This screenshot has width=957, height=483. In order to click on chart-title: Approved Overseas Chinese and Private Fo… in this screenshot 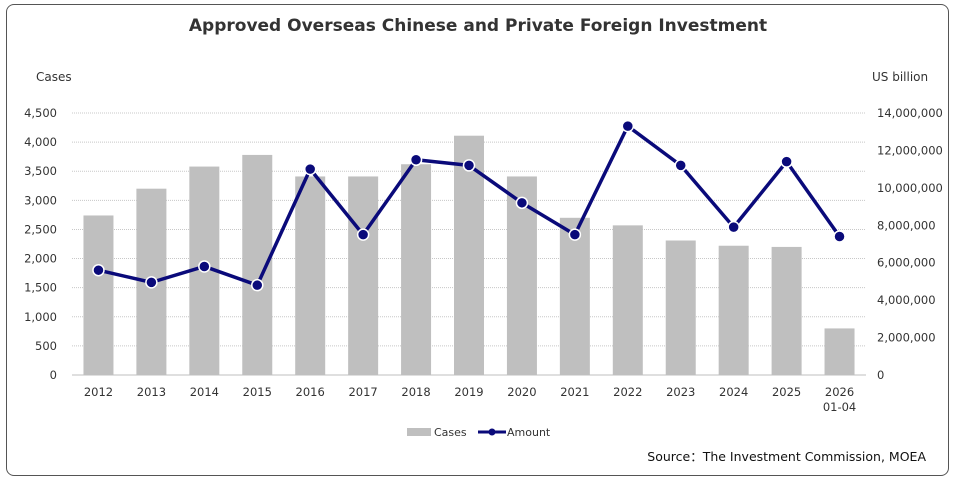, I will do `click(478, 26)`.